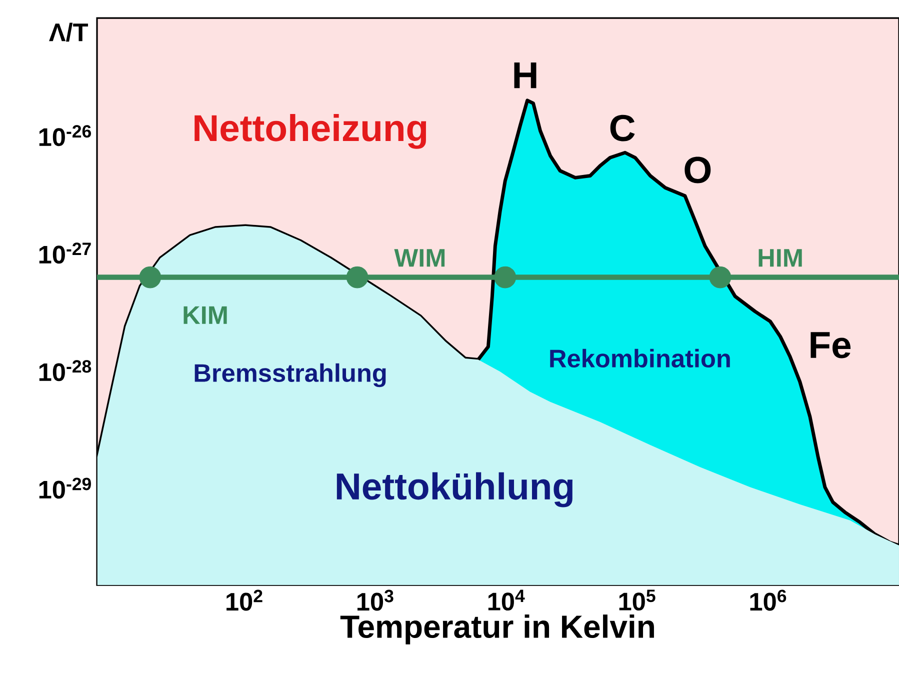  What do you see at coordinates (65, 135) in the screenshot?
I see `y-tick-label: 10$^{-26}$` at bounding box center [65, 135].